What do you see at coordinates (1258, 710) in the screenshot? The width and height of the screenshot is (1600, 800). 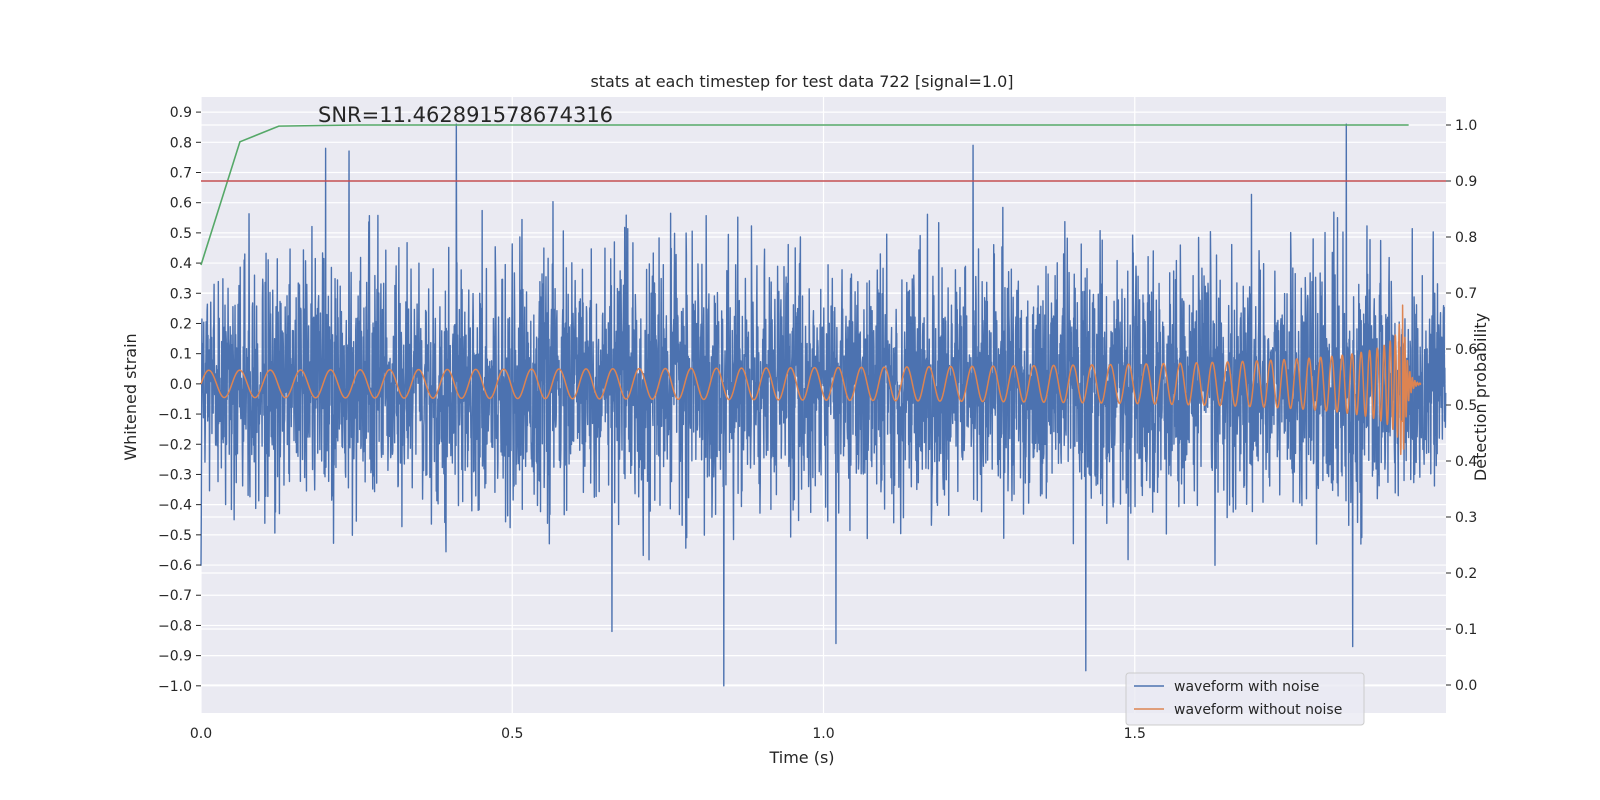 I see `legend-label-clean: waveform without noise` at bounding box center [1258, 710].